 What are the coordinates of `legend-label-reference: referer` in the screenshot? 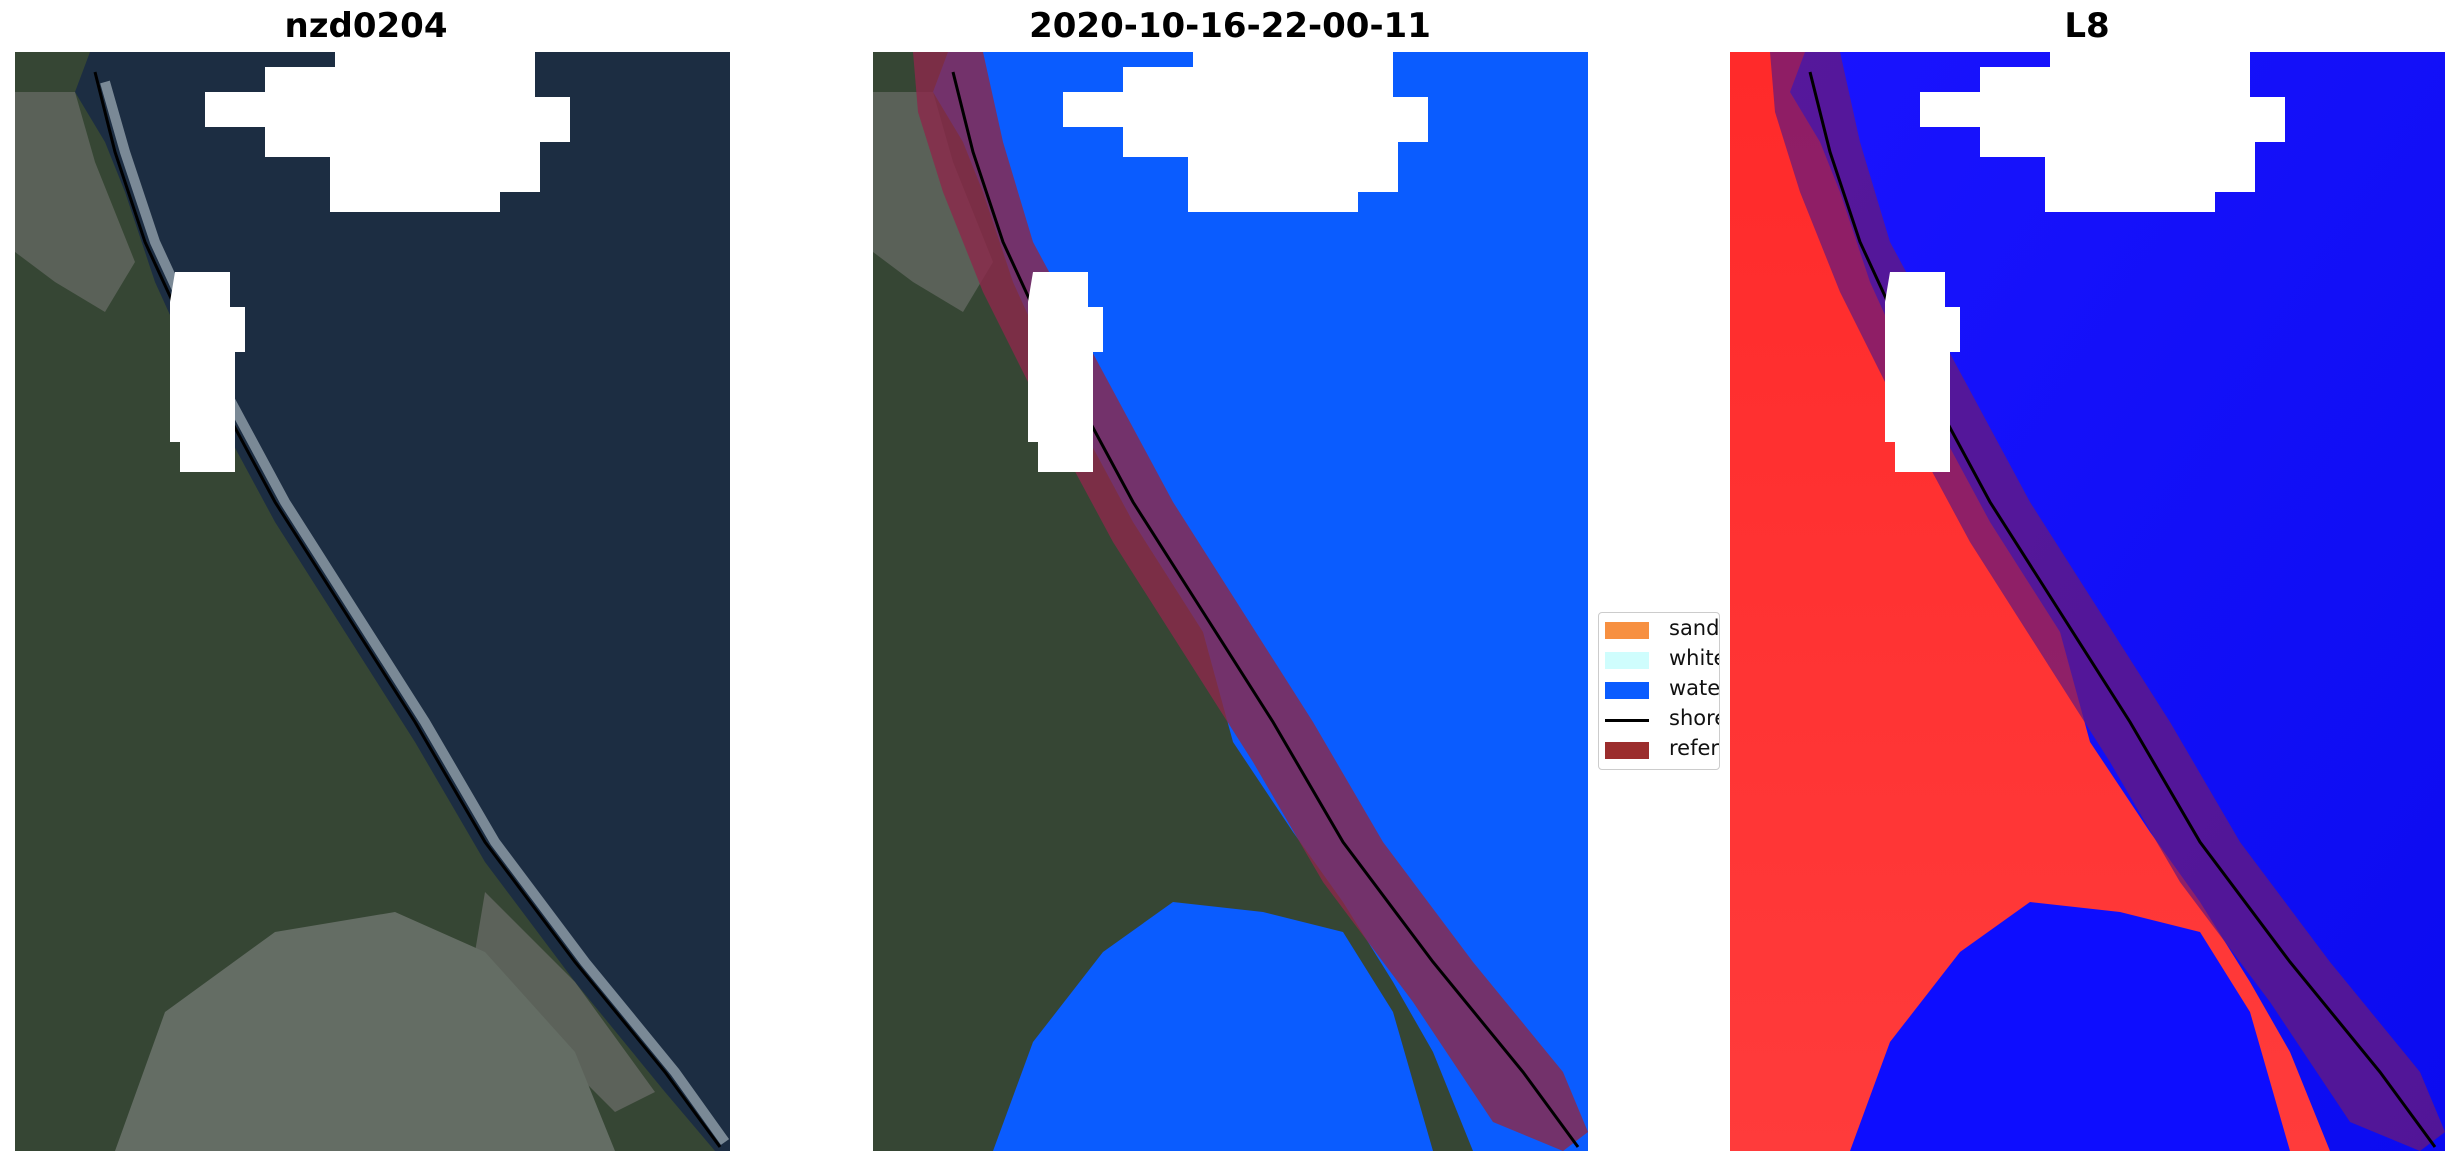 It's located at (1694, 748).